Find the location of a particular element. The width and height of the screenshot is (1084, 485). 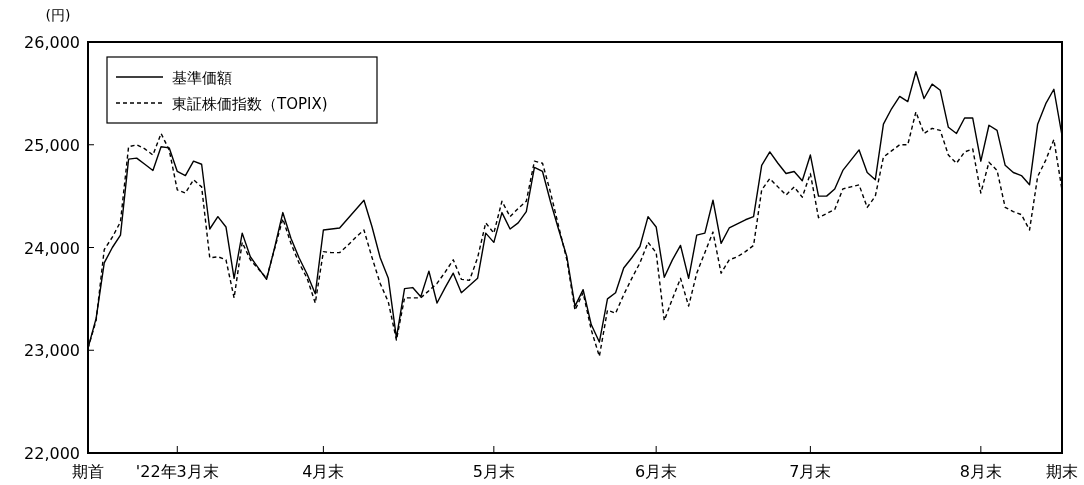

y-axis-title: (円) is located at coordinates (58, 15).